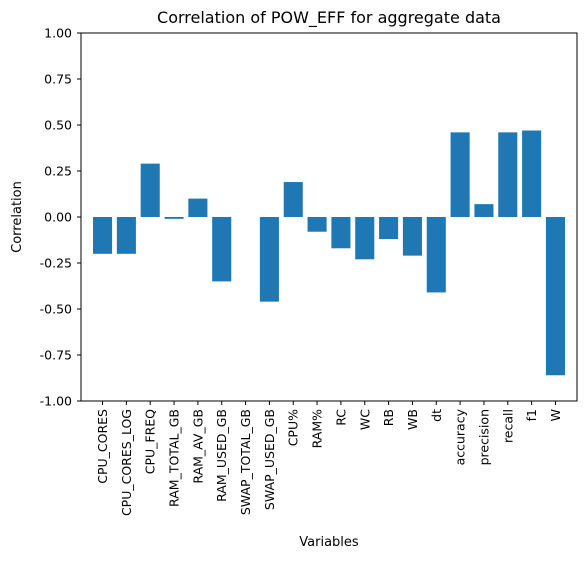  Describe the element at coordinates (484, 210) in the screenshot. I see `bar-precision` at that location.